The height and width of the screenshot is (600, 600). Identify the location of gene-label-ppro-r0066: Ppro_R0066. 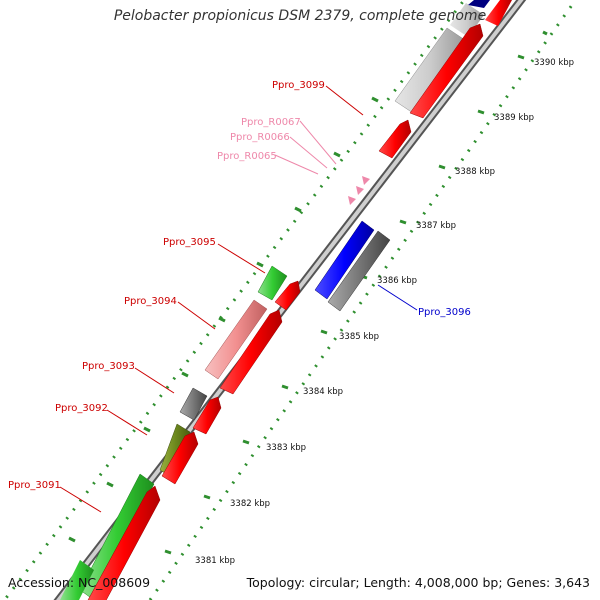
(260, 137).